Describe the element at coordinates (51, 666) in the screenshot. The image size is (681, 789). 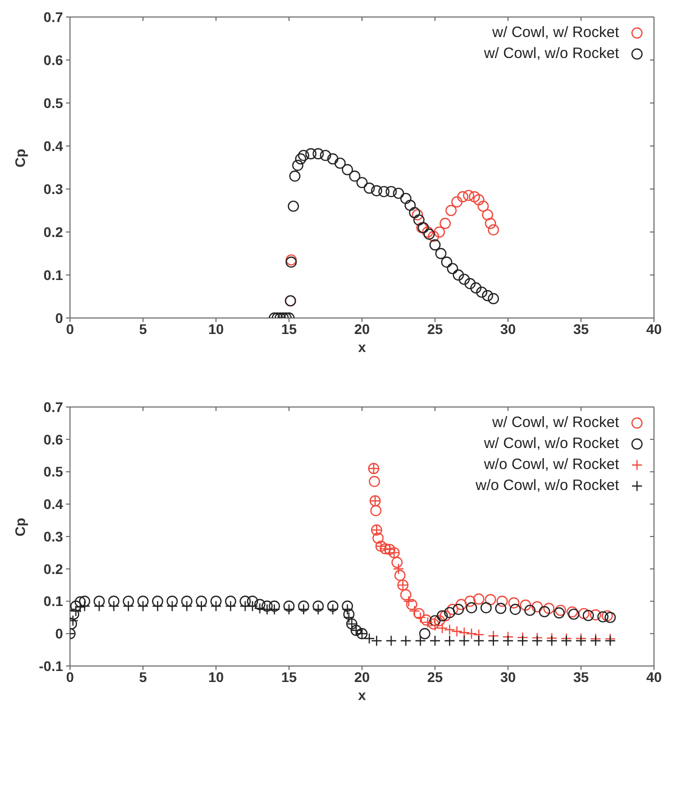
I see `y-tick-label: -0.1` at that location.